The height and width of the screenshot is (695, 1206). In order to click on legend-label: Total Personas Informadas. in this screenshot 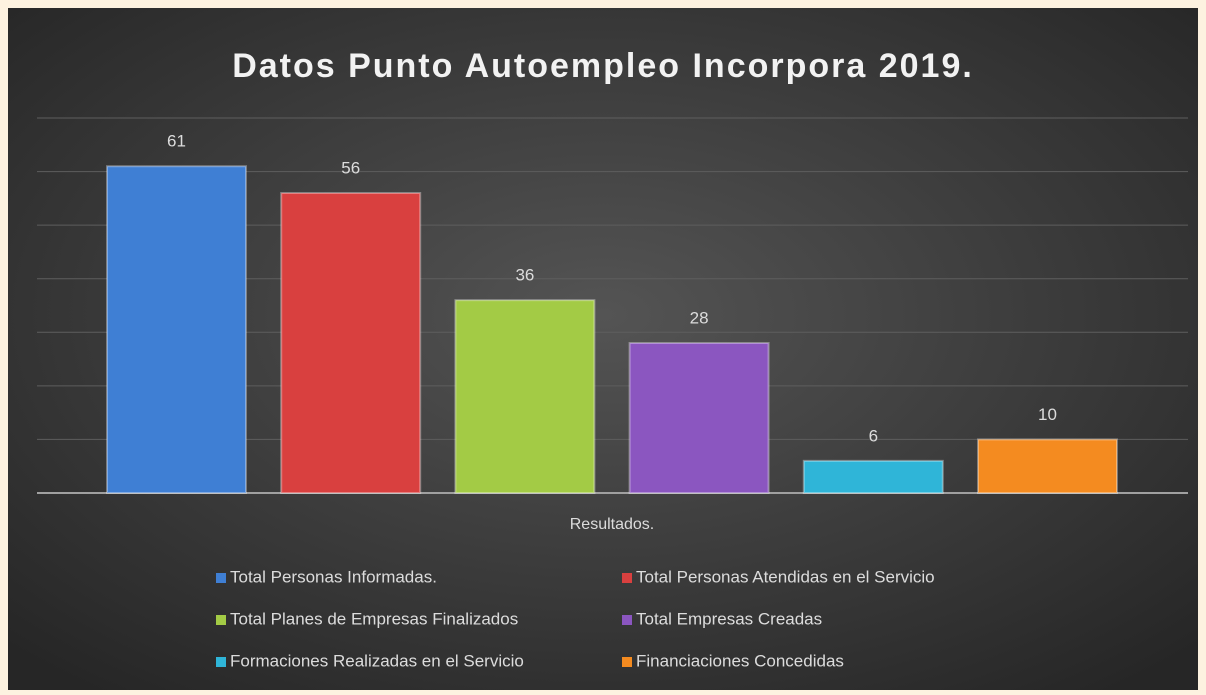, I will do `click(333, 576)`.